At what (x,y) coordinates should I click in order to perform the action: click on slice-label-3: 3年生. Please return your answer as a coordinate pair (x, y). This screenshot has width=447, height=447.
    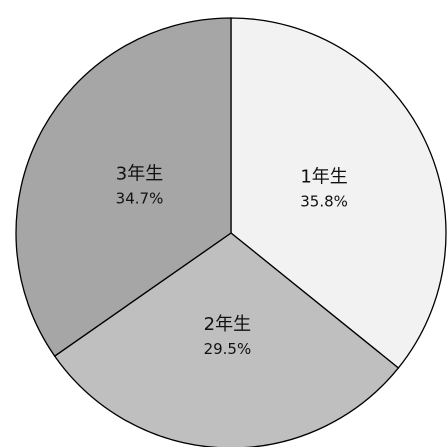
    Looking at the image, I should click on (139, 173).